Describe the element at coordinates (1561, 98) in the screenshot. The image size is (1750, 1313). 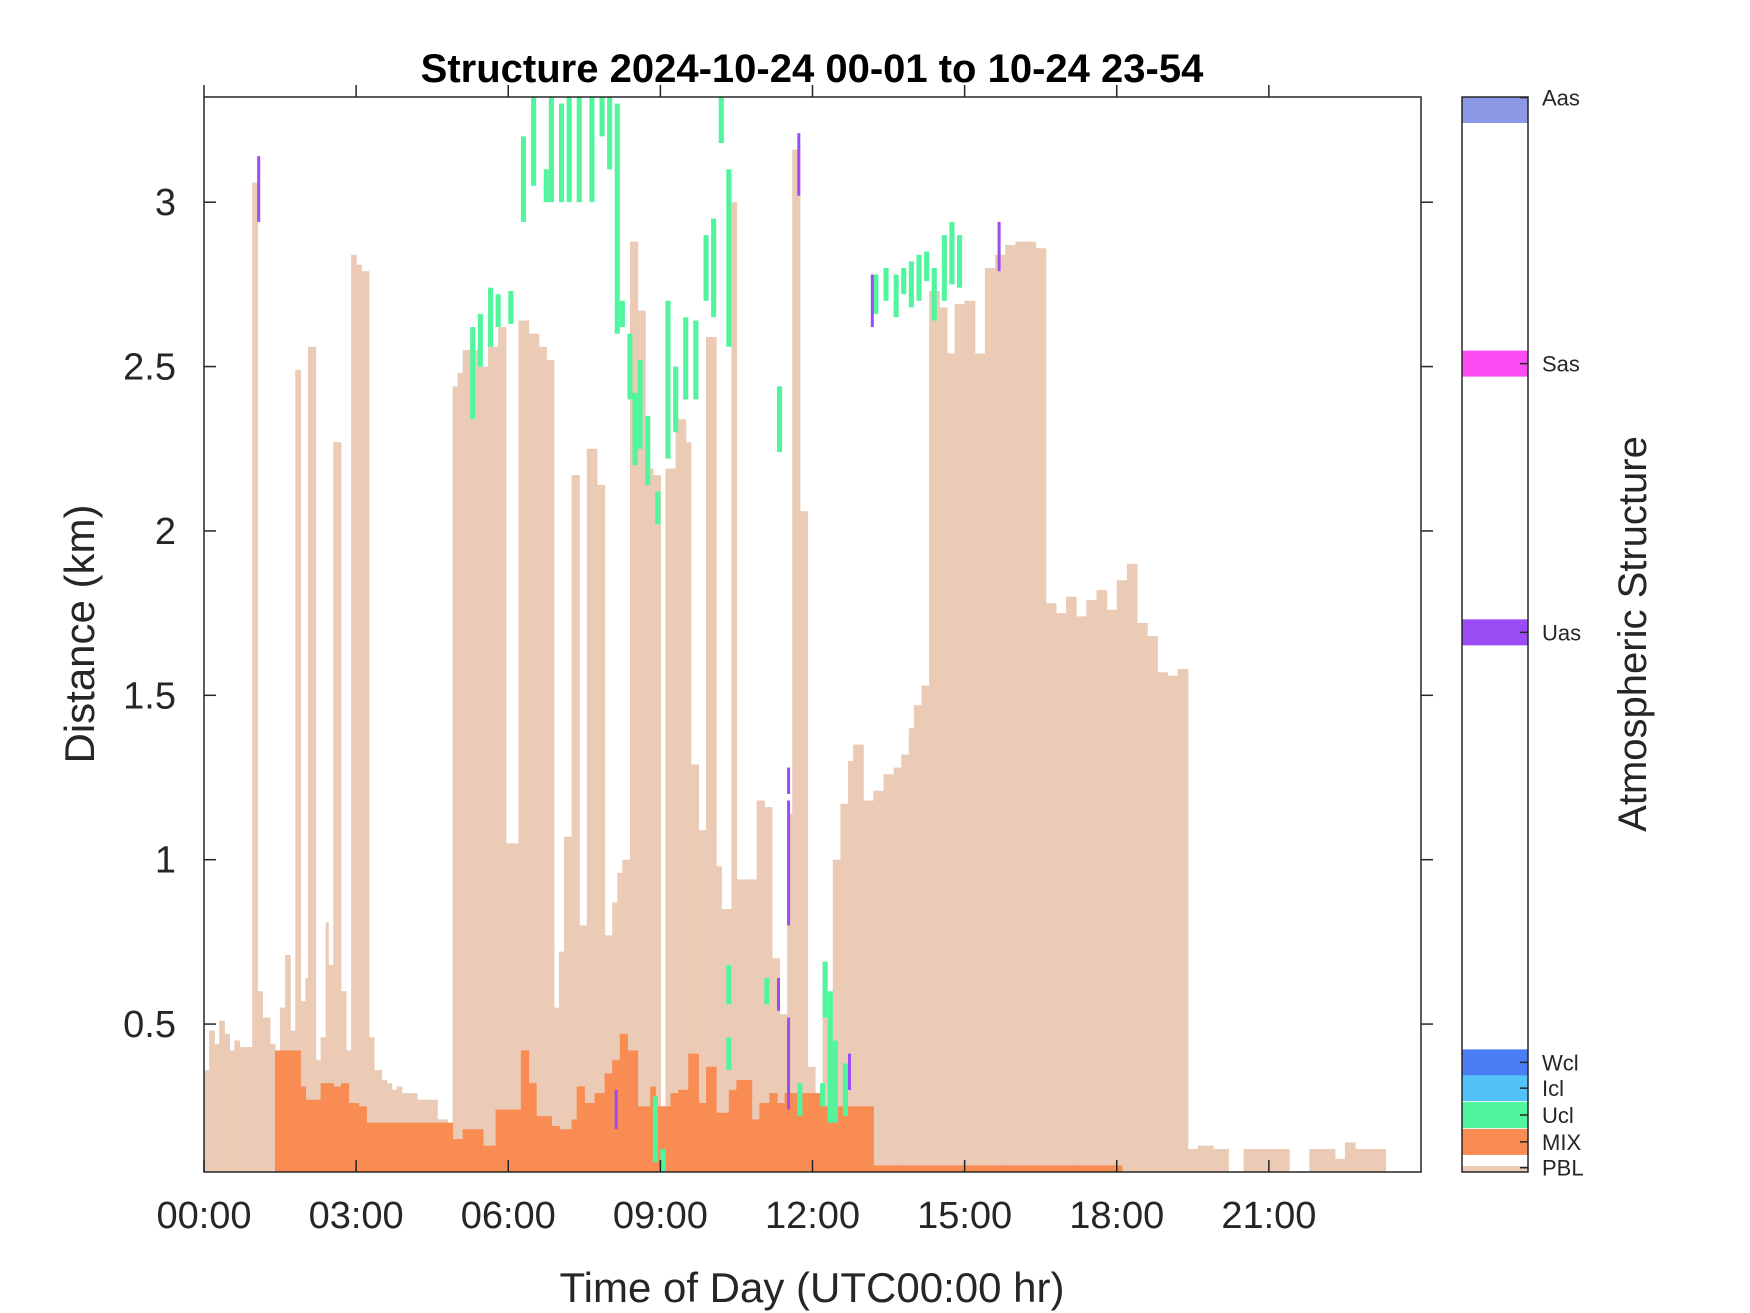
I see `colorbar-label-aas: Aas` at that location.